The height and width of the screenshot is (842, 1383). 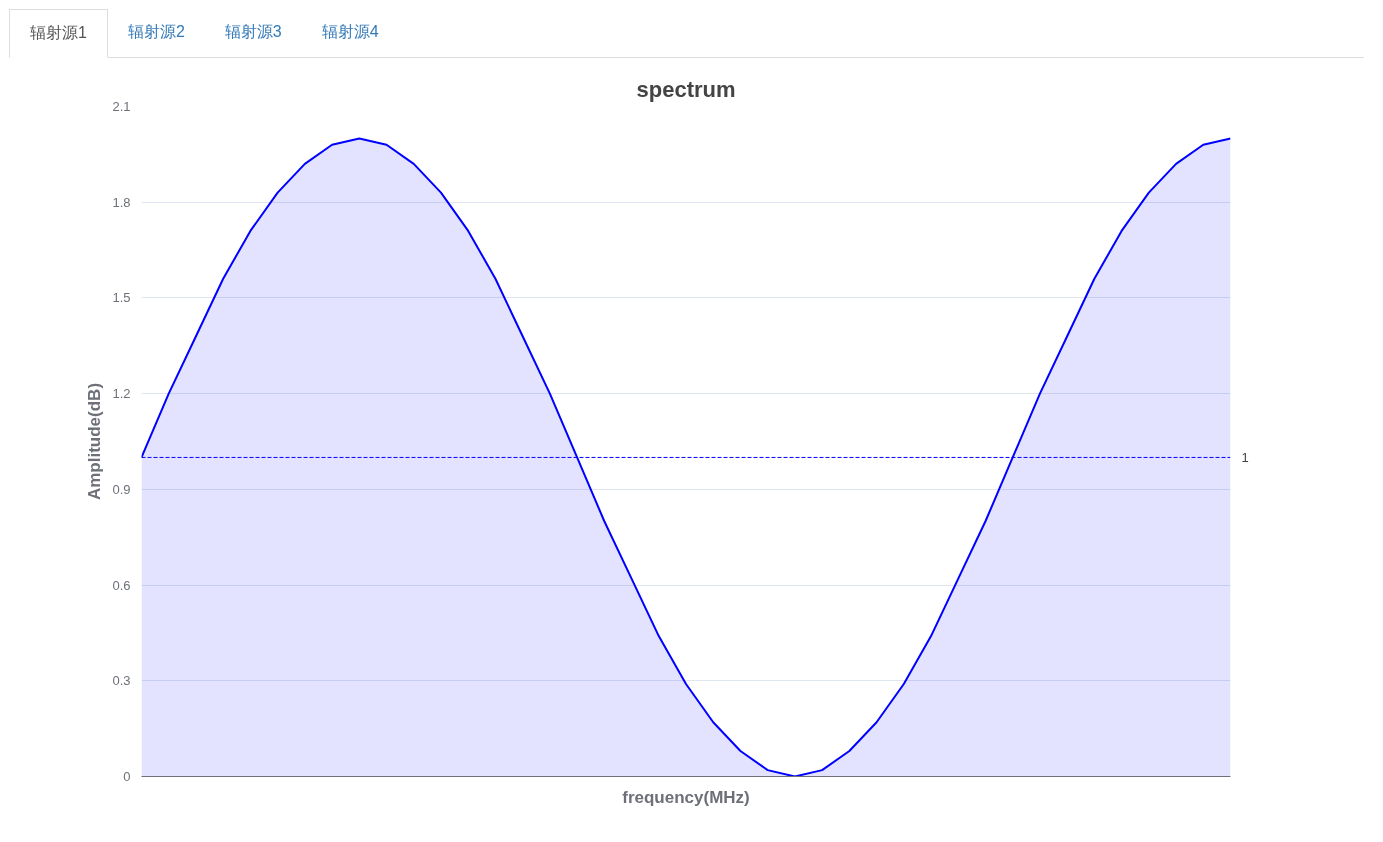 I want to click on y-tick-label: 1.2, so click(x=121, y=394).